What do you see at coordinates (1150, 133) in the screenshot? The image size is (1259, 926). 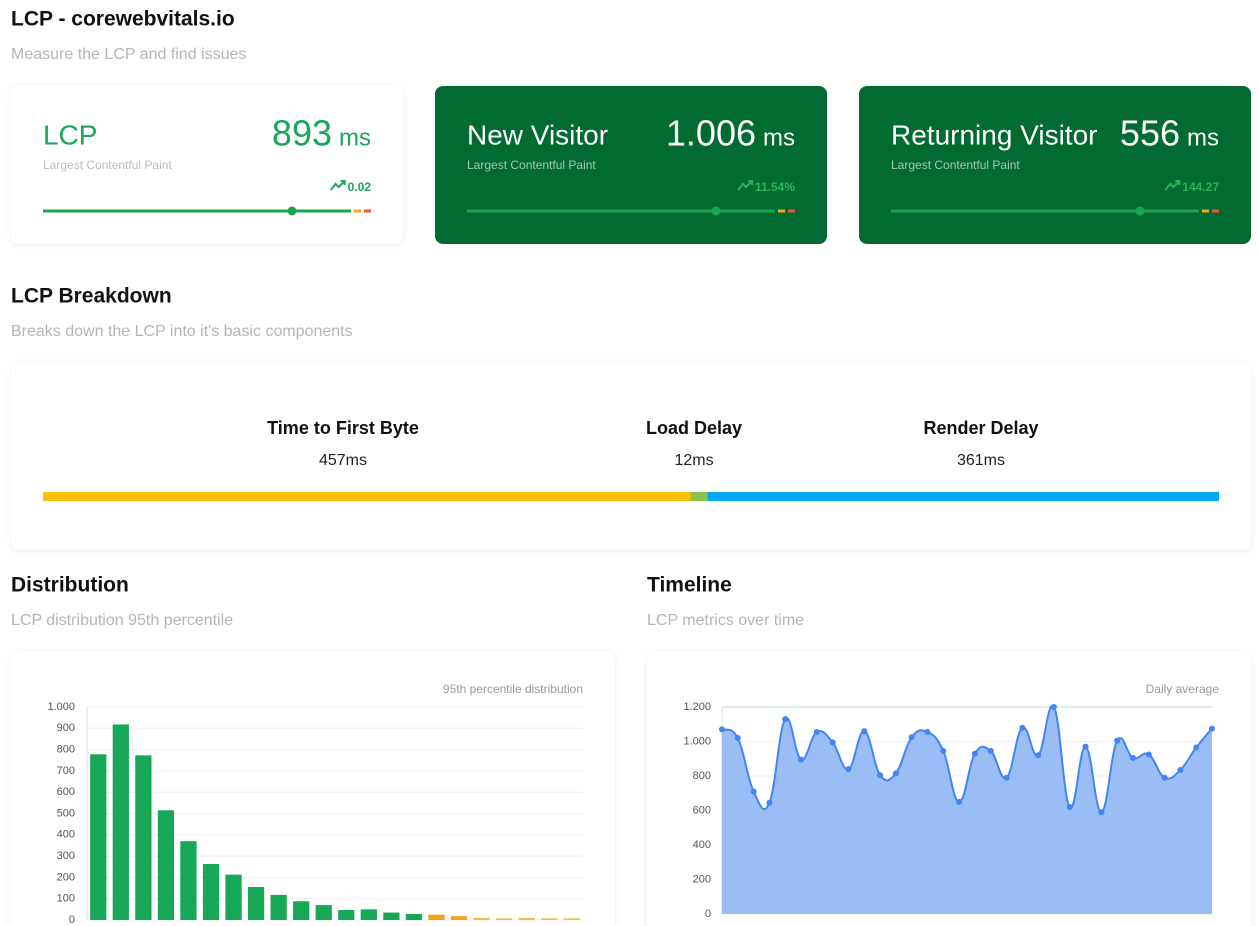 I see `metric-value: 556` at bounding box center [1150, 133].